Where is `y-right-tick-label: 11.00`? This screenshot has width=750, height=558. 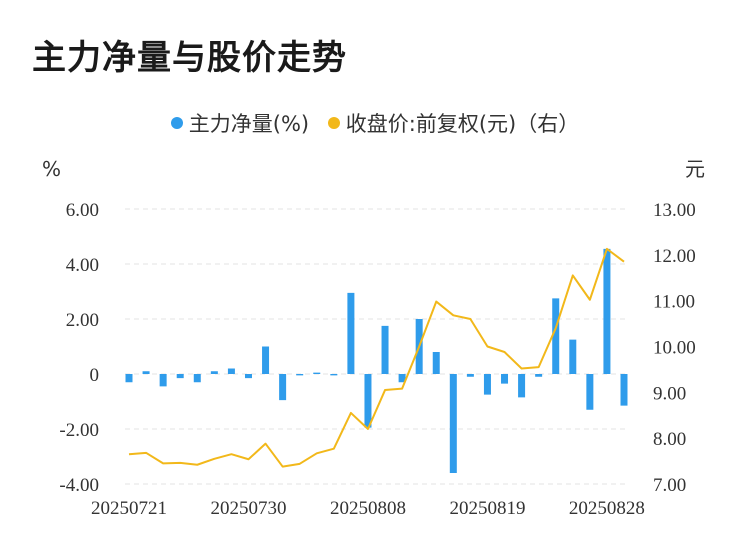 y-right-tick-label: 11.00 is located at coordinates (674, 302).